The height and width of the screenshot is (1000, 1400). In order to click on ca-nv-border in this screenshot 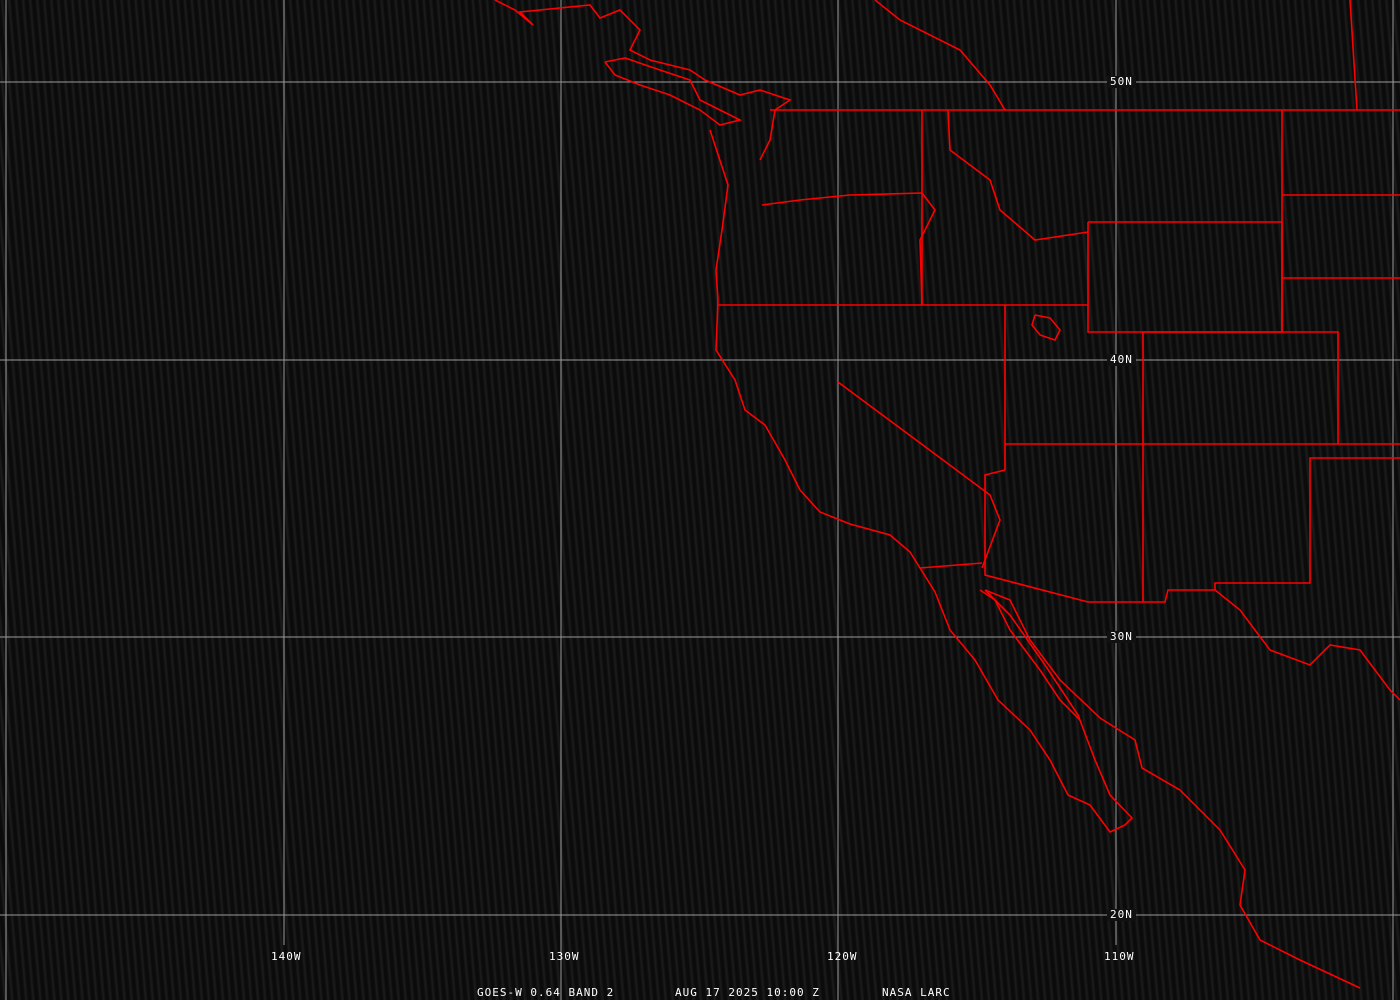, I will do `click(919, 475)`.